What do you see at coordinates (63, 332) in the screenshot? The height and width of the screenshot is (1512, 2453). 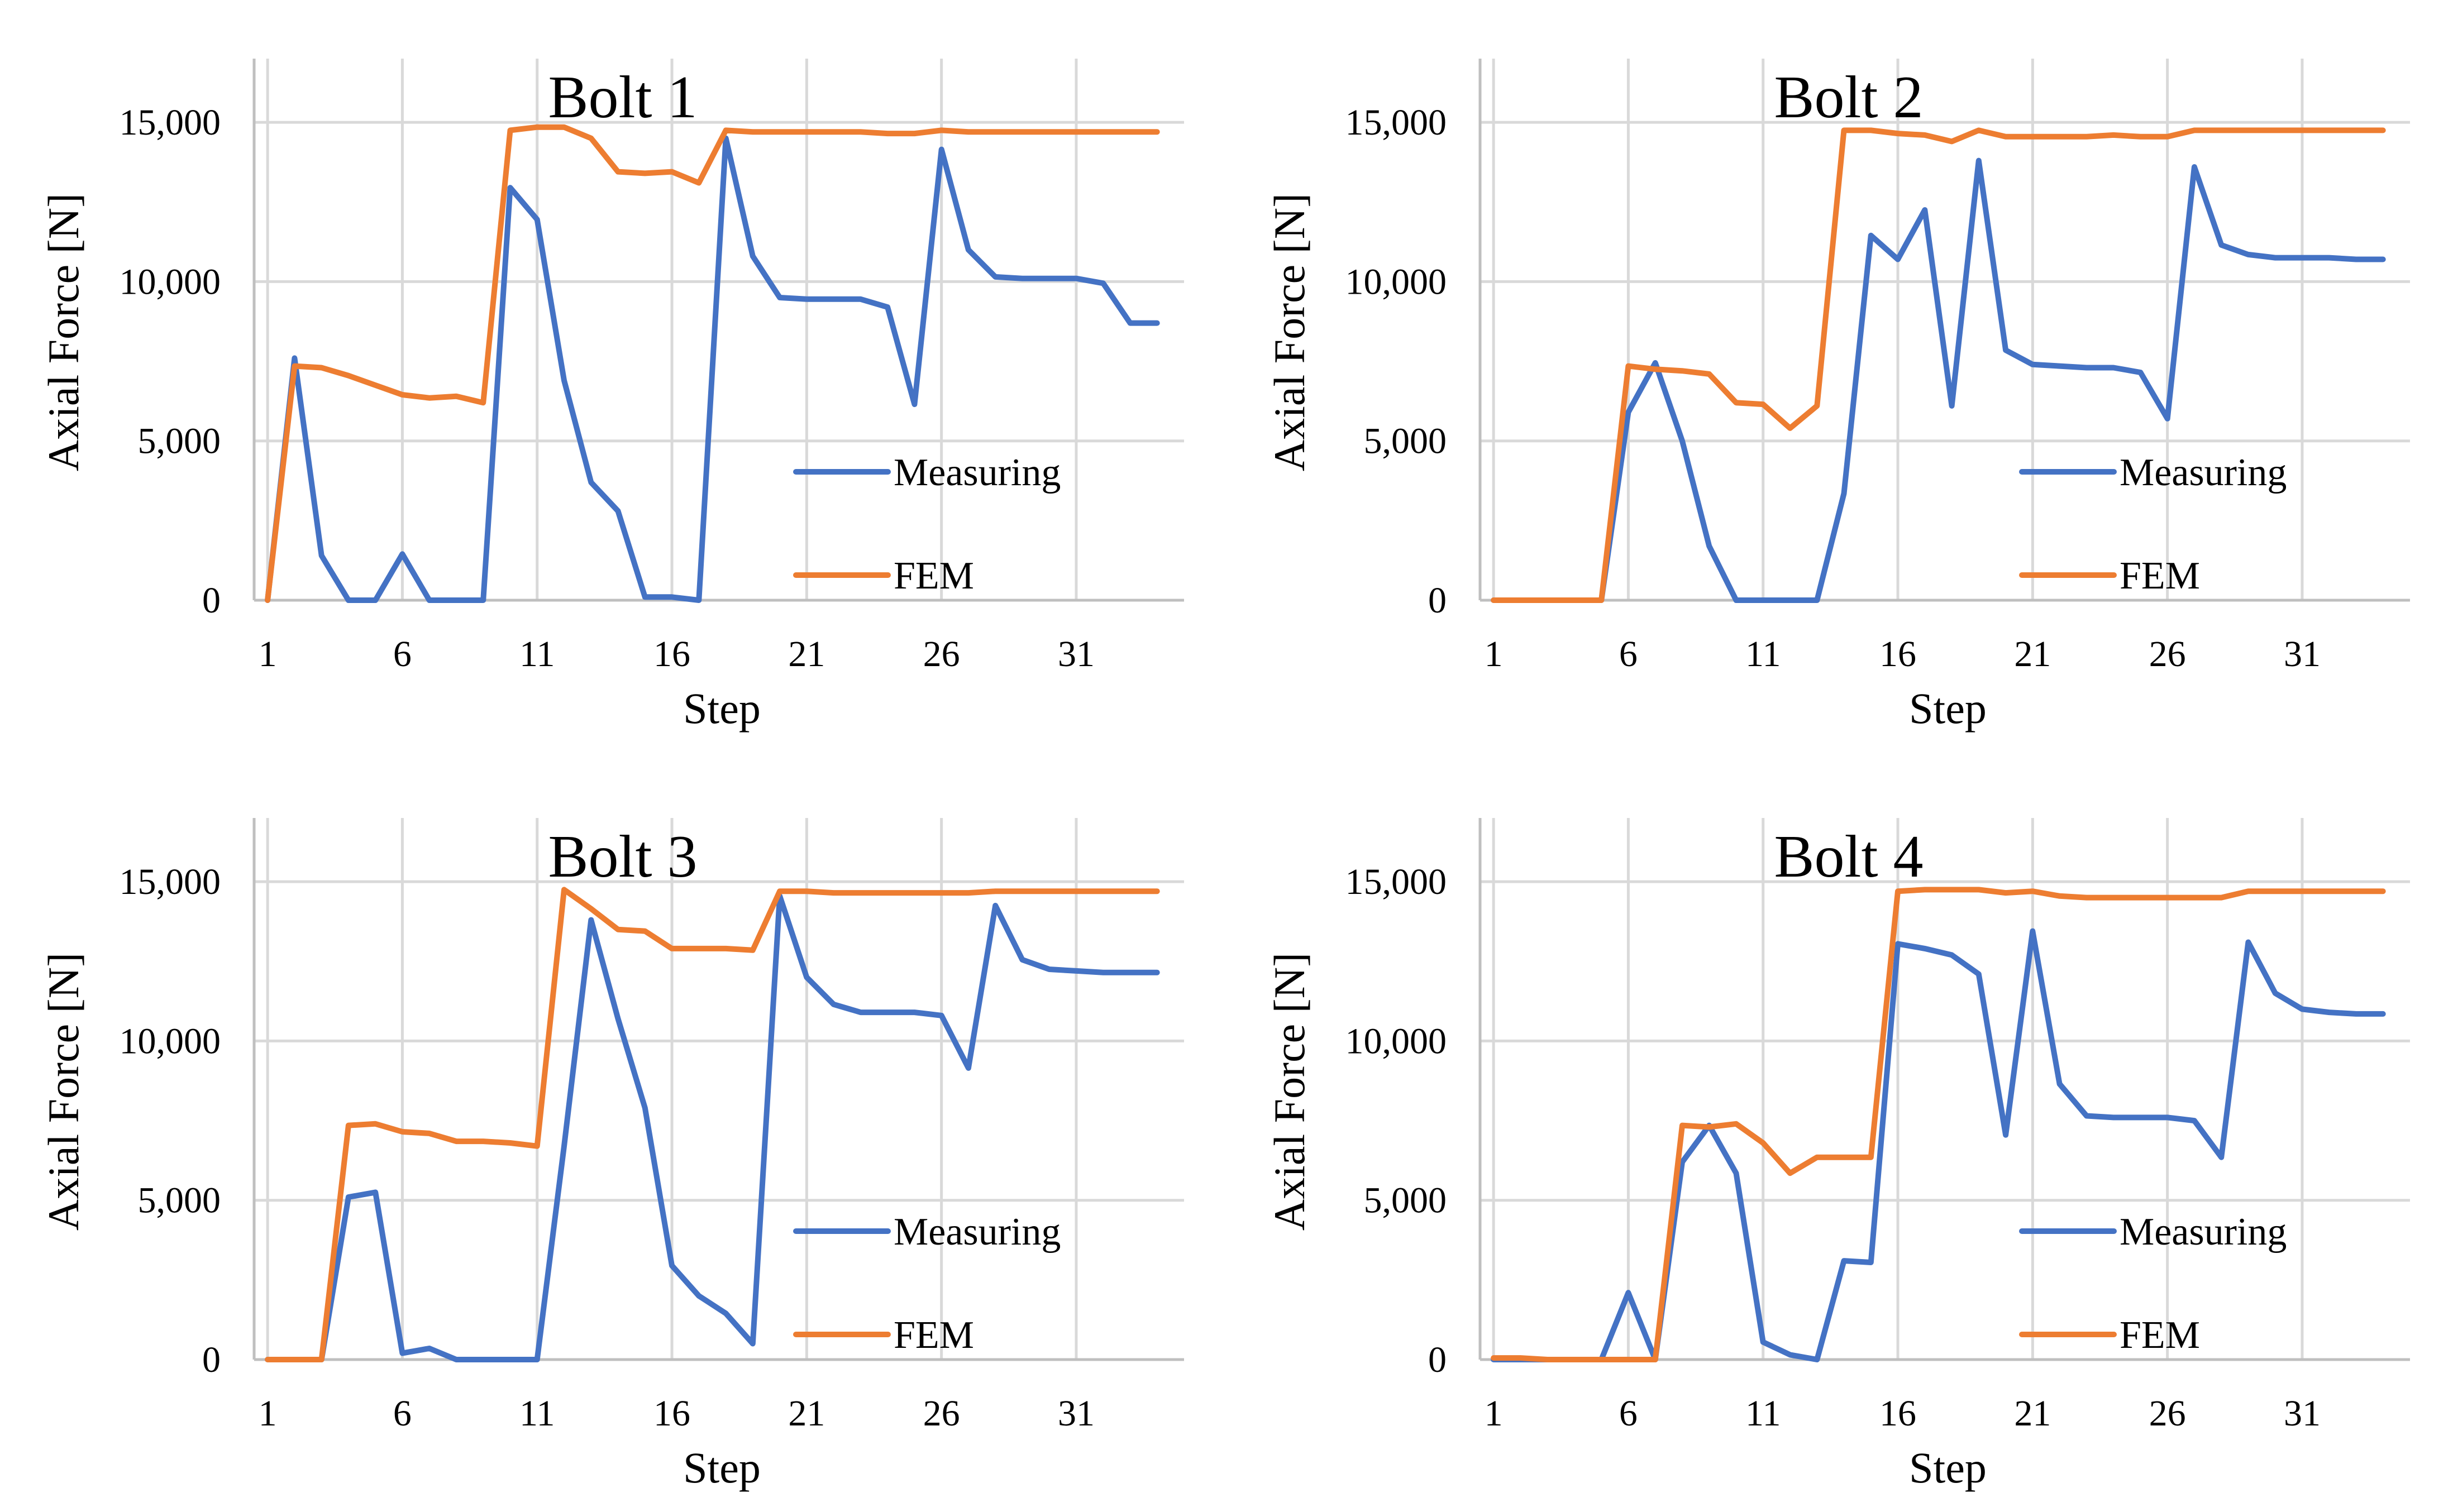 I see `y-axis-label: Axial Force [N]` at bounding box center [63, 332].